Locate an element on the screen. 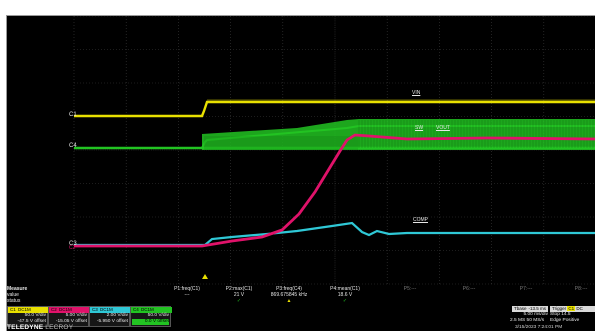 Image resolution: width=595 pixels, height=331 pixels. channel-box-c1: C1 DC1M 50.0 V/div -47.5 V offset is located at coordinates (28, 316).